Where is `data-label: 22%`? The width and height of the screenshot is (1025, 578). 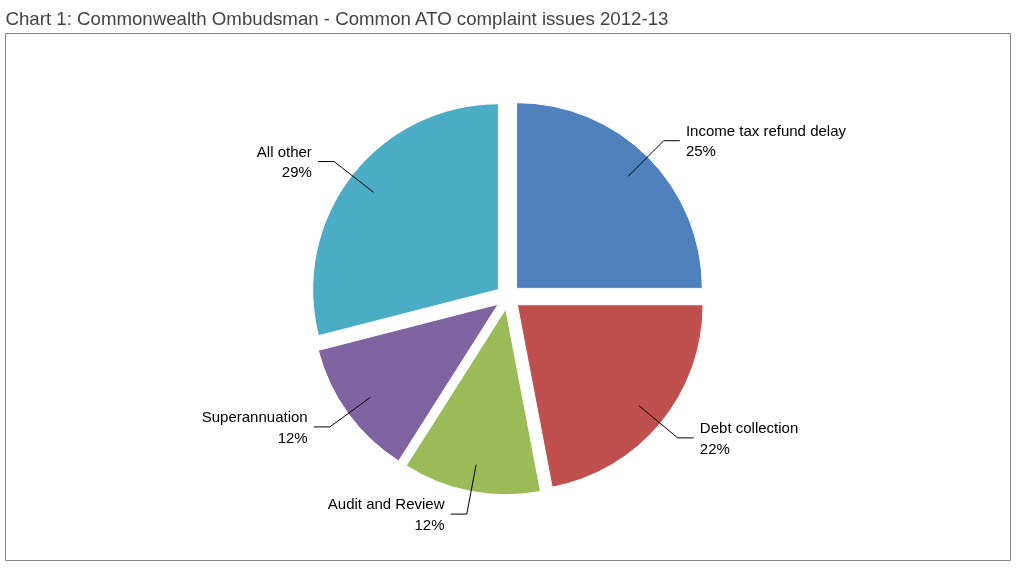 data-label: 22% is located at coordinates (714, 448).